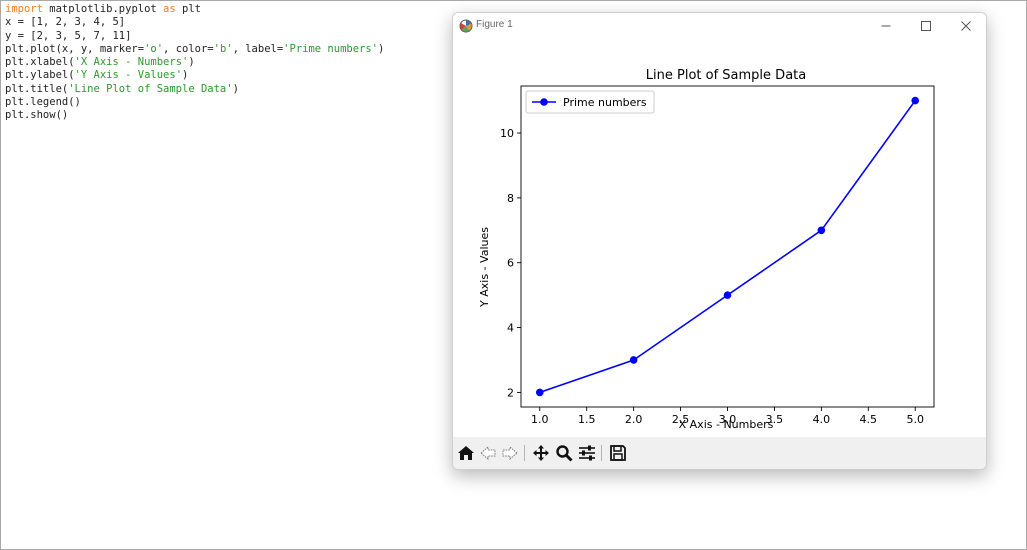 Image resolution: width=1027 pixels, height=550 pixels. Describe the element at coordinates (258, 48) in the screenshot. I see `code-token: , label=` at that location.